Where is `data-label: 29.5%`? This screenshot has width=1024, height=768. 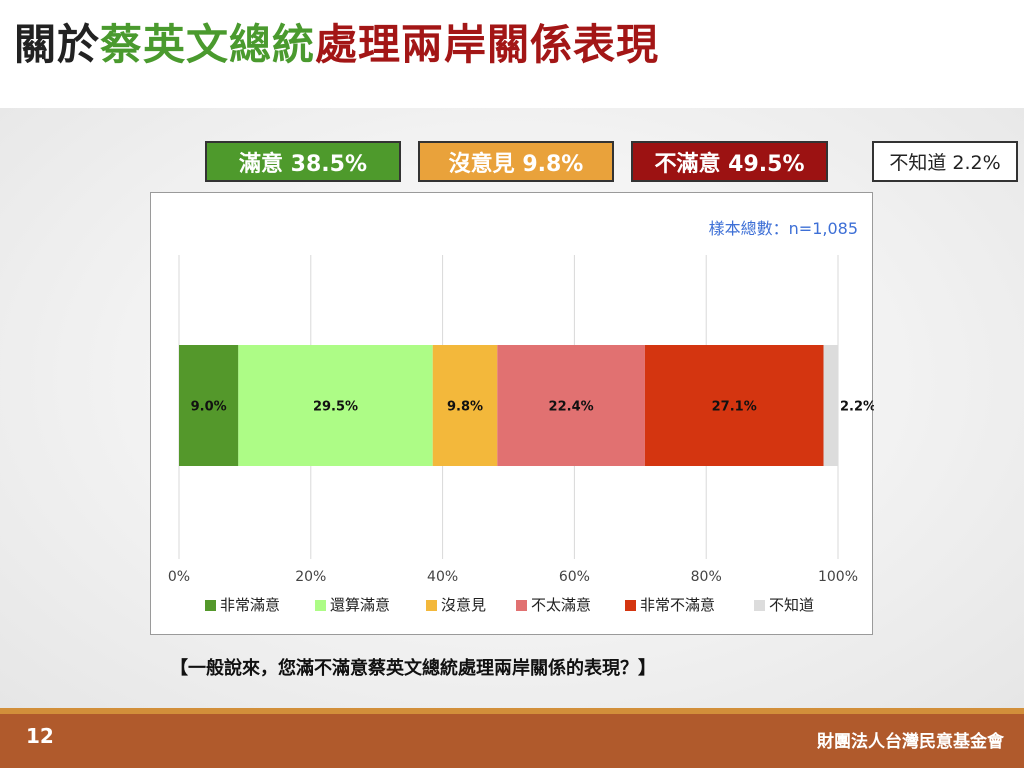 data-label: 29.5% is located at coordinates (335, 407).